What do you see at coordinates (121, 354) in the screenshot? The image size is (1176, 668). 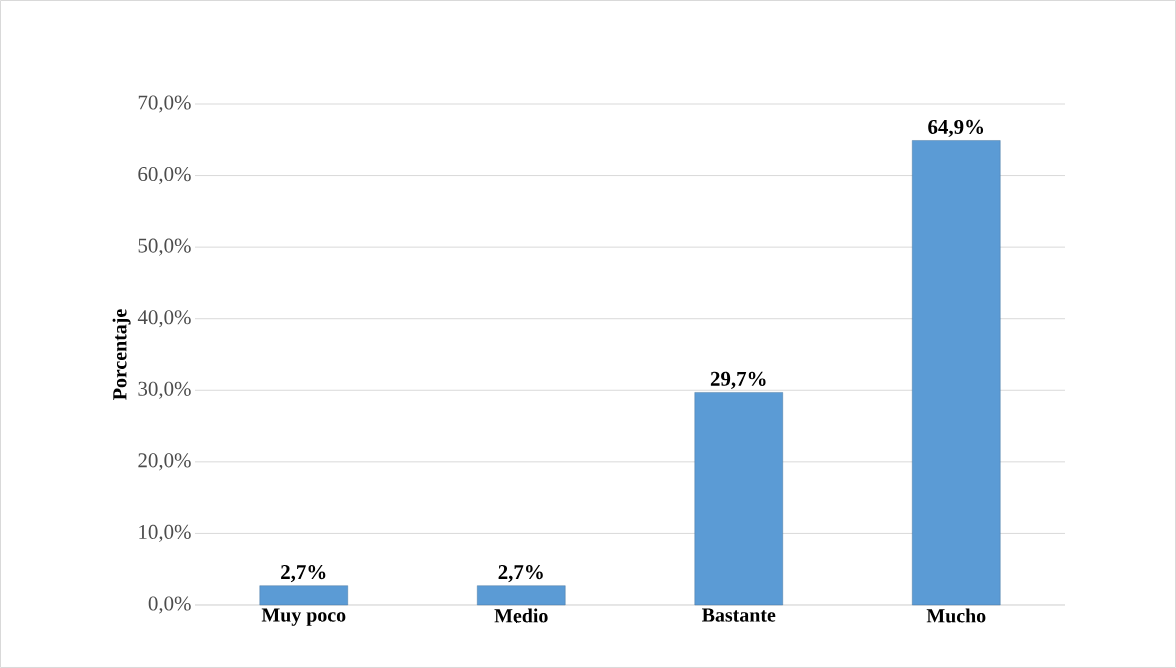 I see `y-axis-title: Porcentaje` at bounding box center [121, 354].